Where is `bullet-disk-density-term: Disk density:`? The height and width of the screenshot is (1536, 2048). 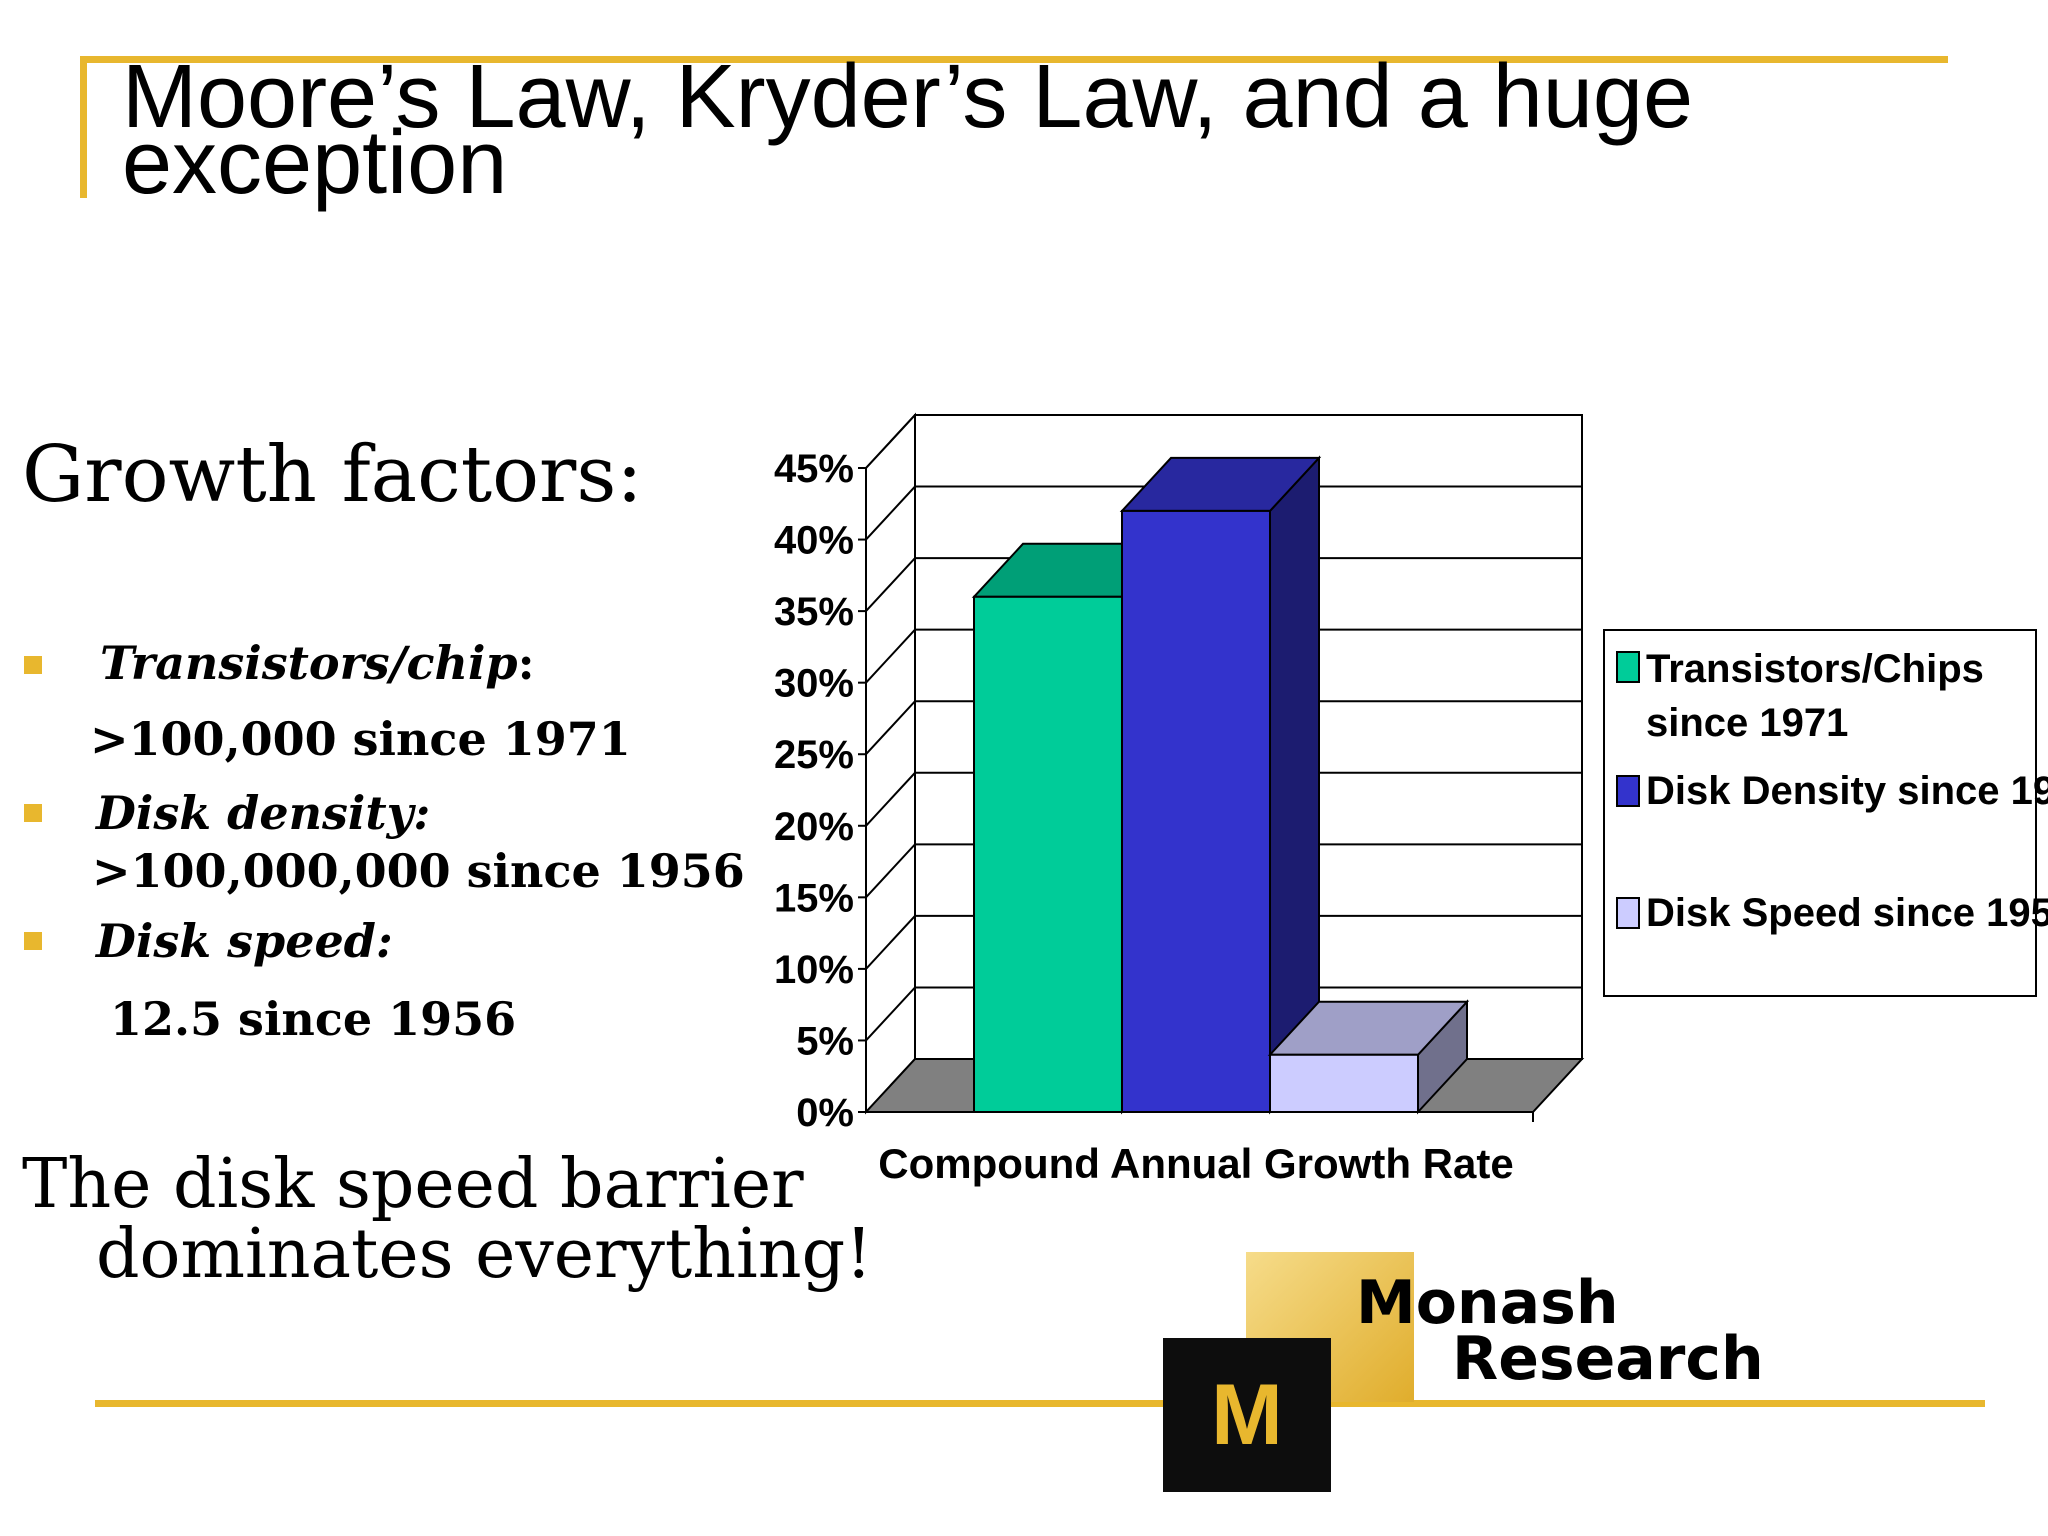 bullet-disk-density-term: Disk density: is located at coordinates (263, 813).